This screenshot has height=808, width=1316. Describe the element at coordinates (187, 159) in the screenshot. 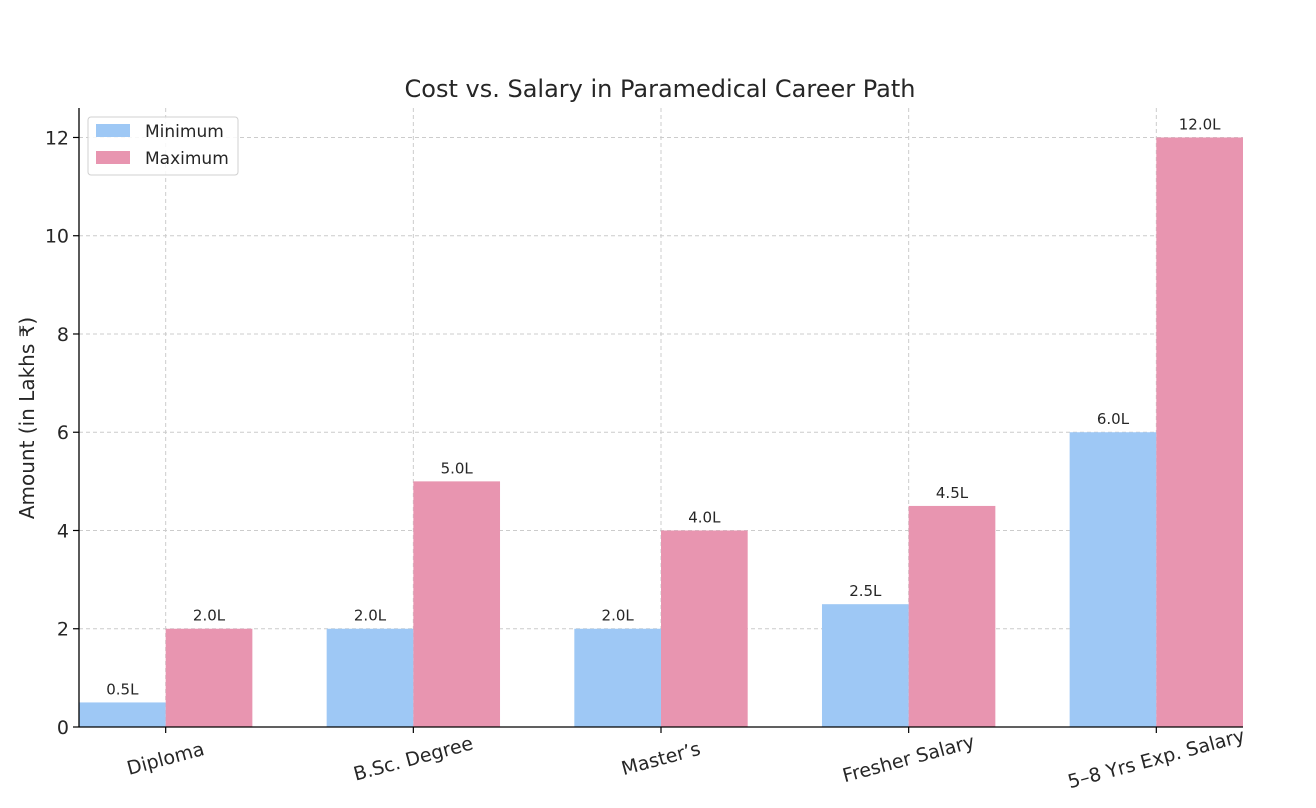

I see `legend-label-maximum: Maximum` at that location.